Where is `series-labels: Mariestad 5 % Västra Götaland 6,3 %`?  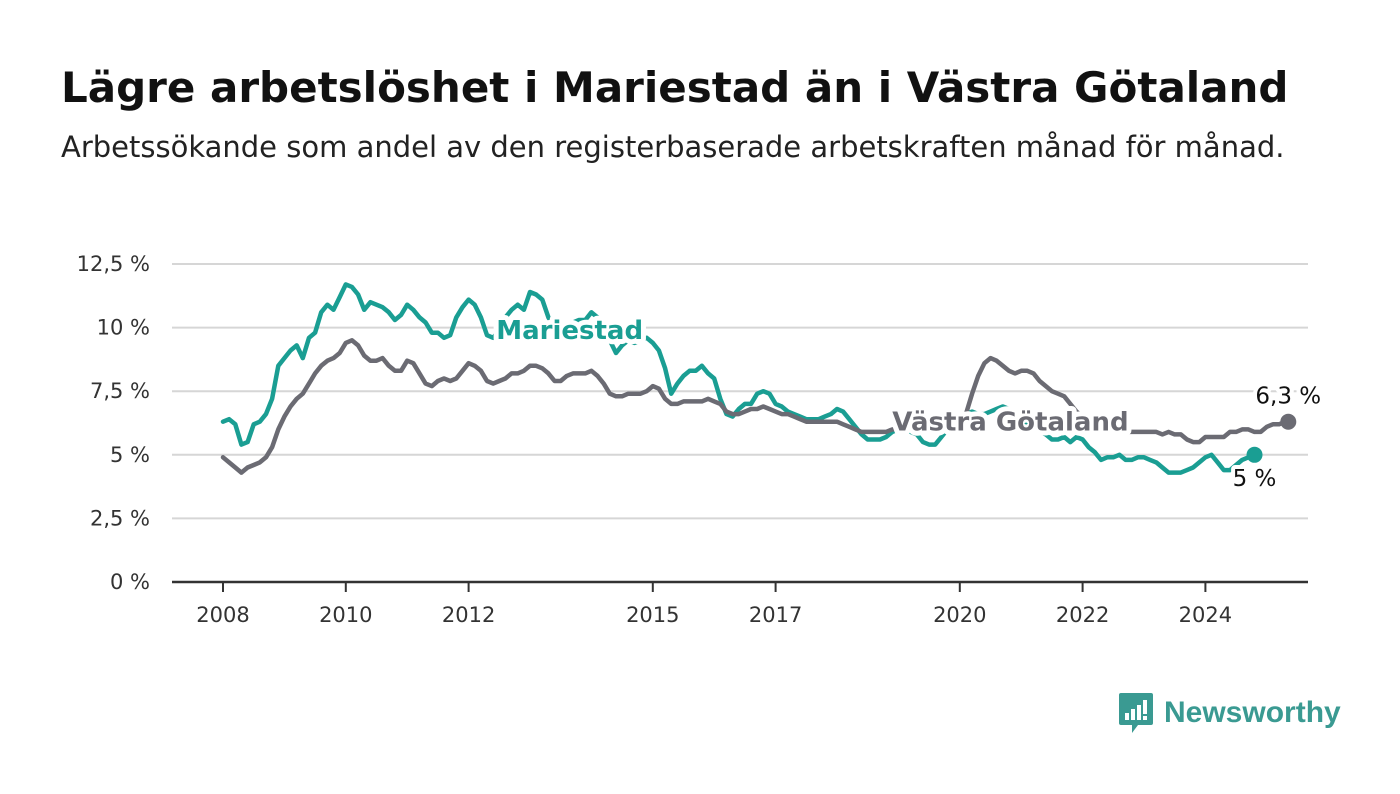 series-labels: Mariestad 5 % Västra Götaland 6,3 % is located at coordinates (908, 403).